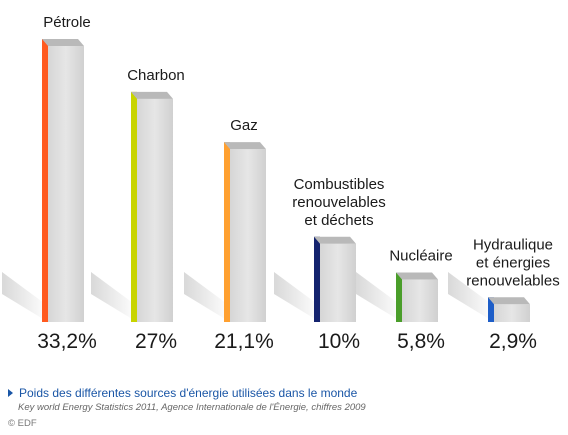  I want to click on value-label: 21,1%, so click(244, 341).